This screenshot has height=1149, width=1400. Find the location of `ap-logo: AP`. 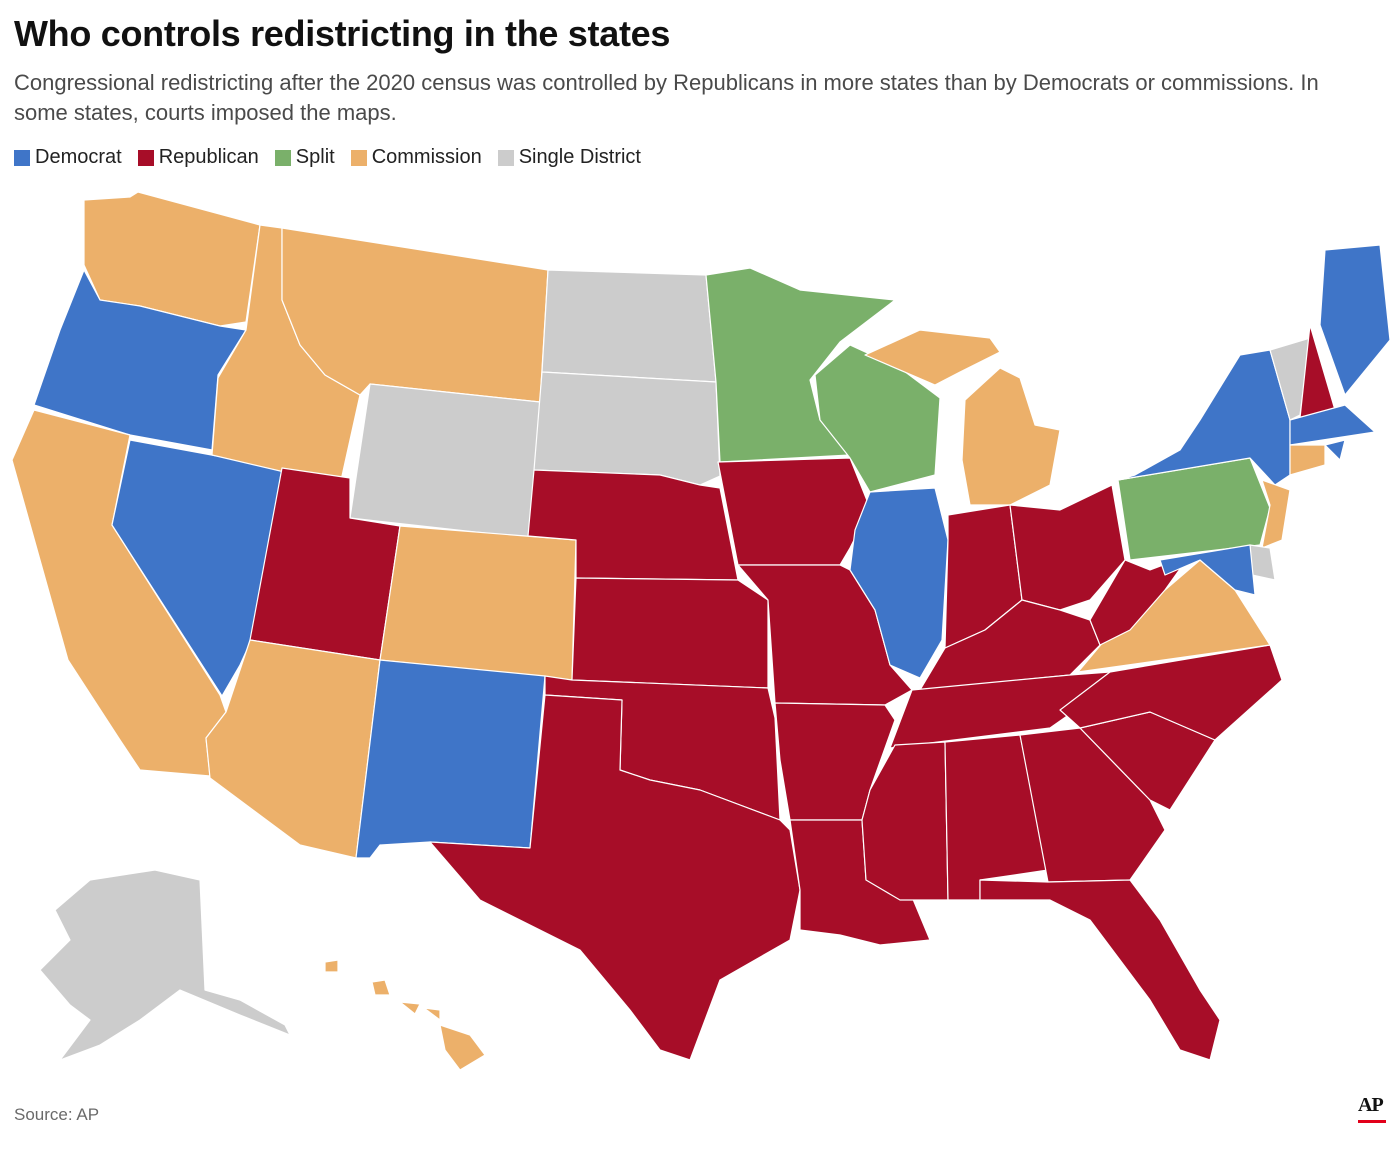

ap-logo: AP is located at coordinates (1371, 1105).